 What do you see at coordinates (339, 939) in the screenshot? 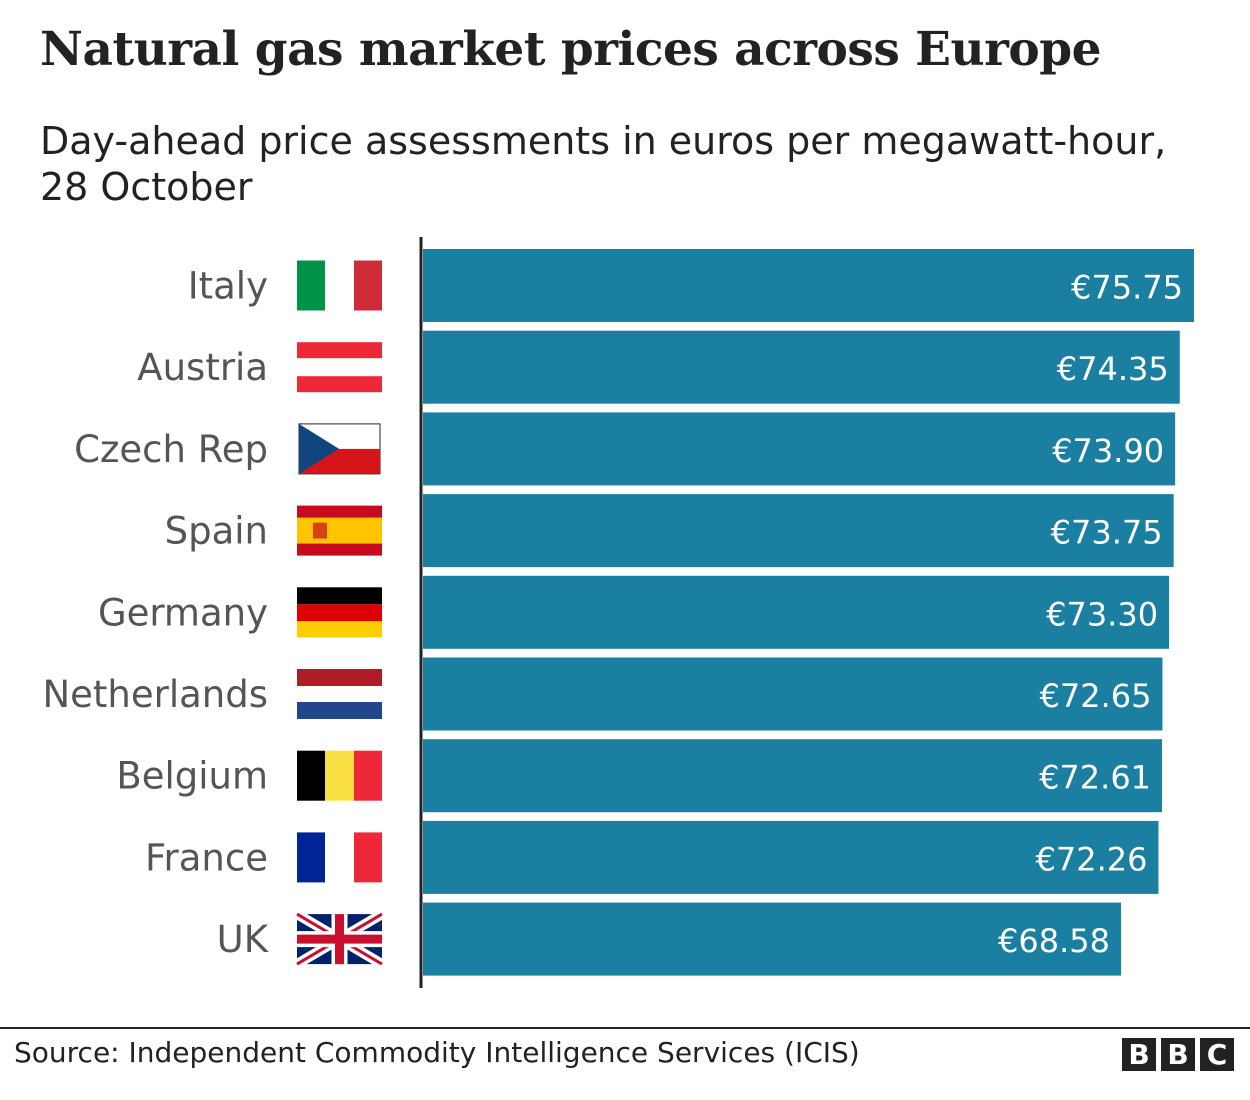
I see `uk-flag-icon` at bounding box center [339, 939].